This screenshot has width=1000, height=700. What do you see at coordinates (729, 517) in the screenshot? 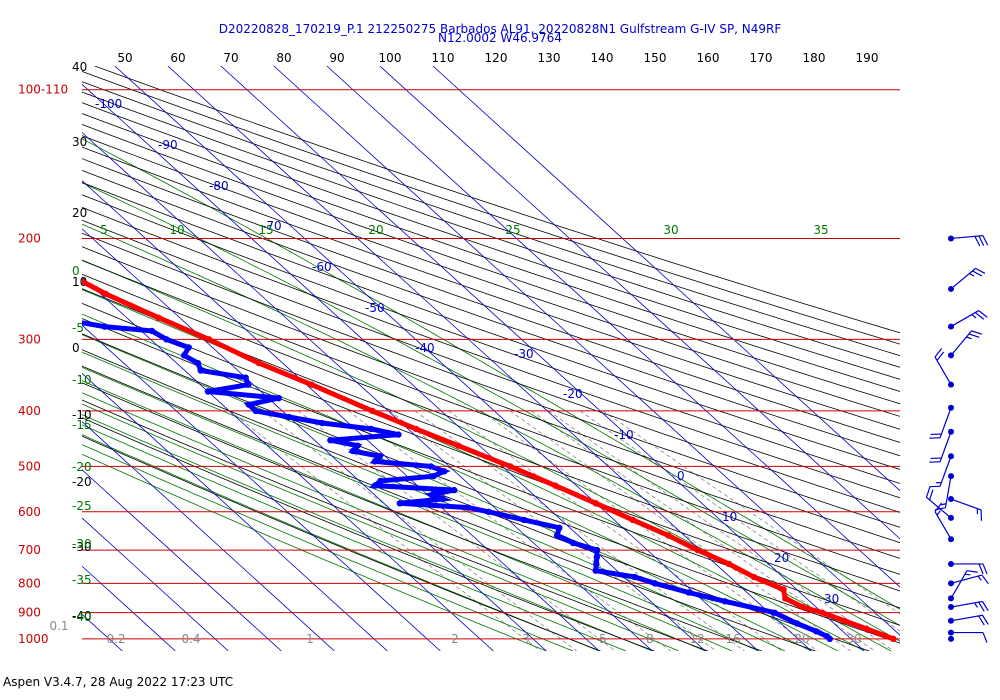
I see `isotherm-label: 10` at bounding box center [729, 517].